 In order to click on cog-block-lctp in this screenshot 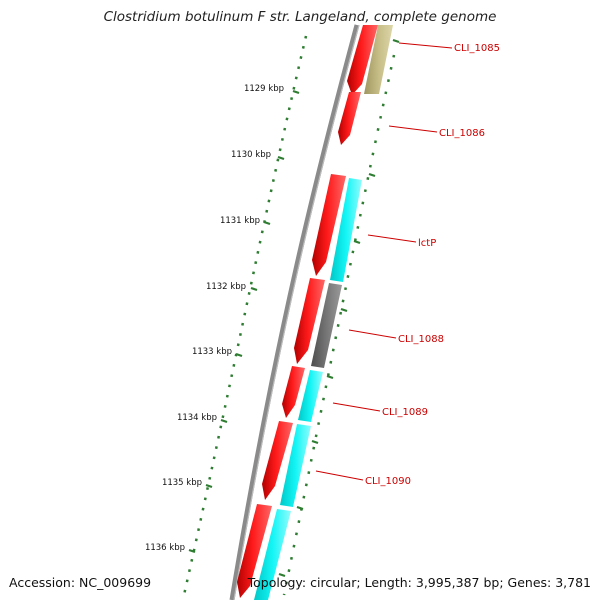, I will do `click(346, 230)`.